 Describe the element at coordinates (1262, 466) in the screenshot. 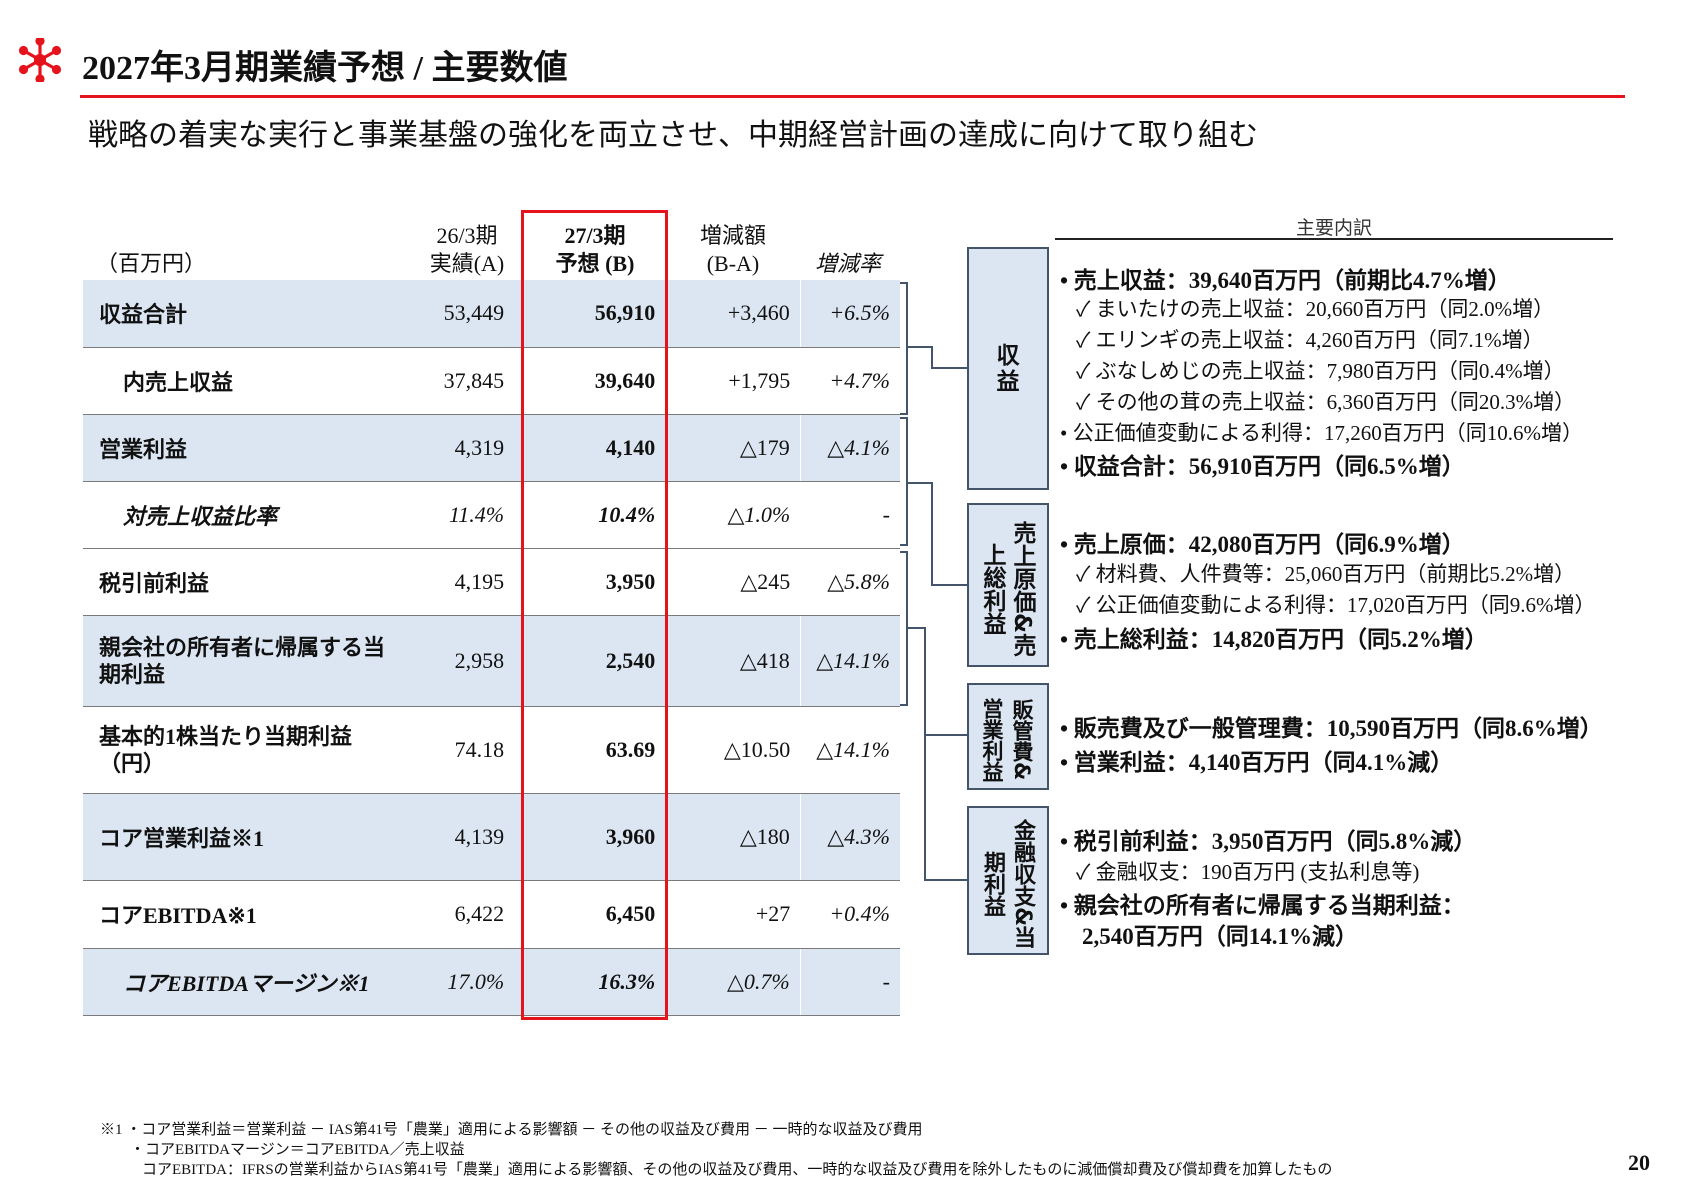

I see `breakdown-line: • 収益合計：56,910百万円（同6.5%増）` at that location.